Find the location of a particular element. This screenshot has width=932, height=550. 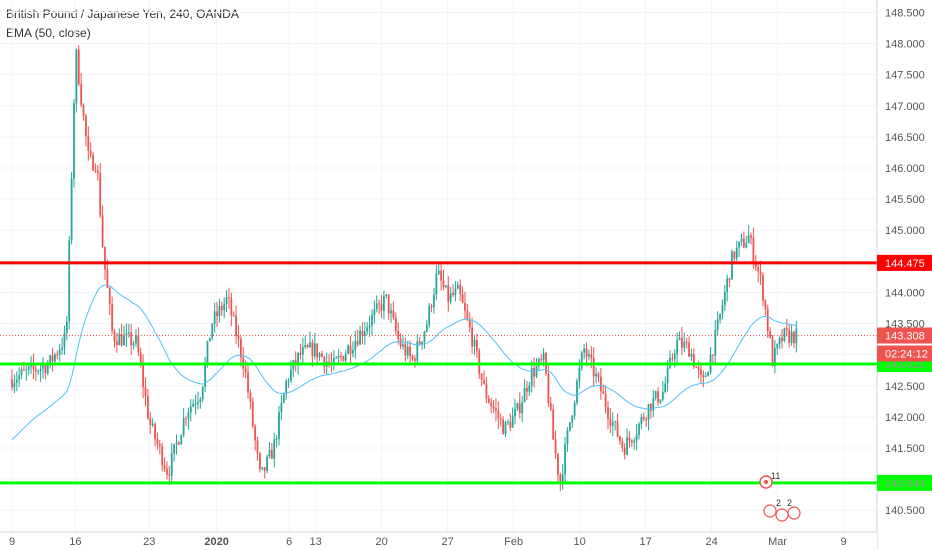

time-tick-label: 23 is located at coordinates (149, 542).